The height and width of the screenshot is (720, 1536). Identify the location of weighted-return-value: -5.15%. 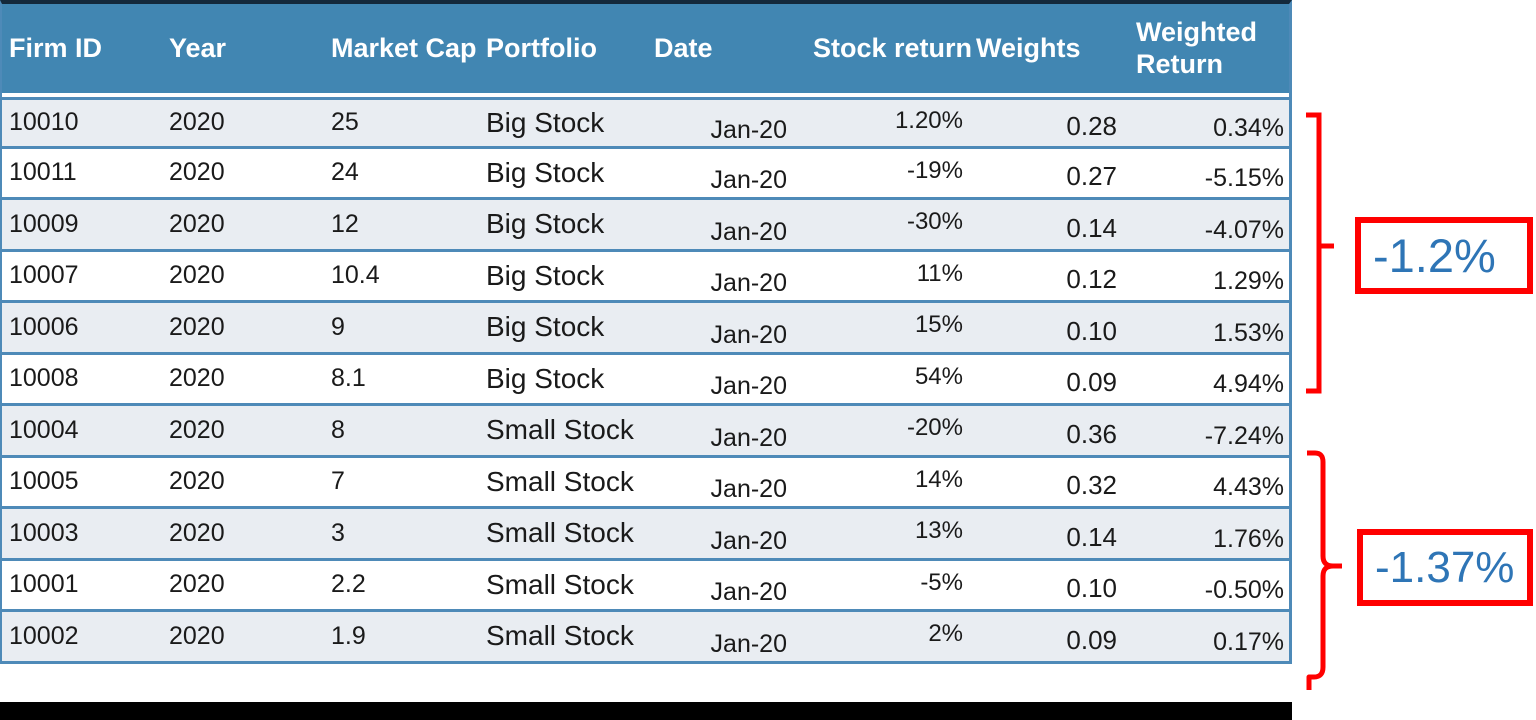
(1244, 178).